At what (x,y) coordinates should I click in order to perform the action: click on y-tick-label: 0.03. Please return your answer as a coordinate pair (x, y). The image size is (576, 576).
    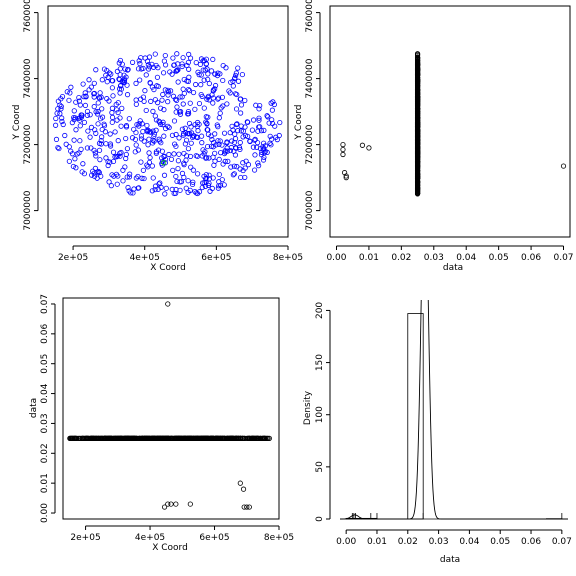
    Looking at the image, I should click on (45, 423).